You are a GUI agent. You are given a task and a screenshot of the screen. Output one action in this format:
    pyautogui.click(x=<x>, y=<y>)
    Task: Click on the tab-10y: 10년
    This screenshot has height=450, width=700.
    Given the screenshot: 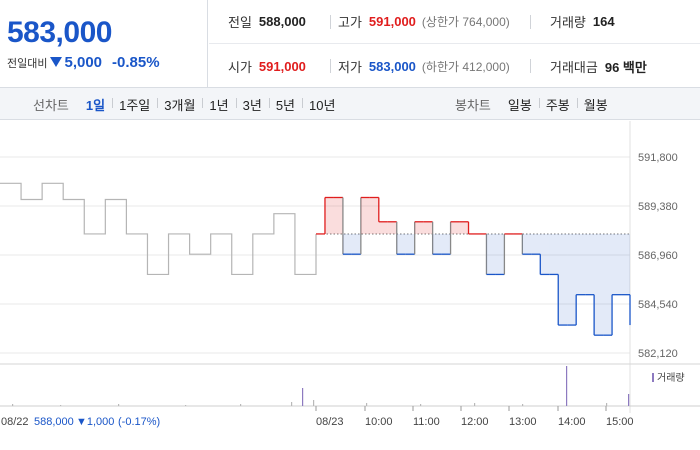 What is the action you would take?
    pyautogui.click(x=322, y=104)
    